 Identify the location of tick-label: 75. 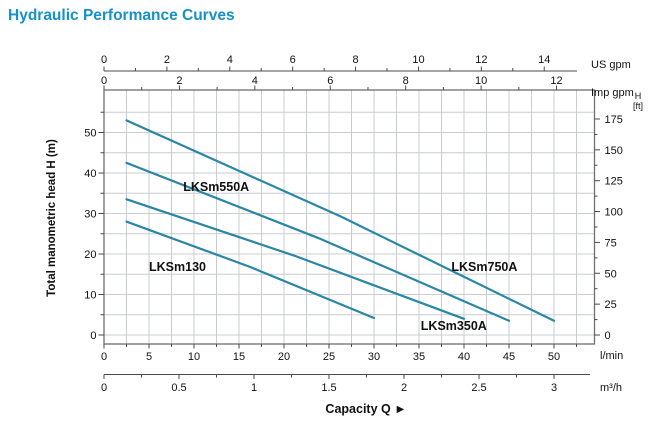
(611, 243).